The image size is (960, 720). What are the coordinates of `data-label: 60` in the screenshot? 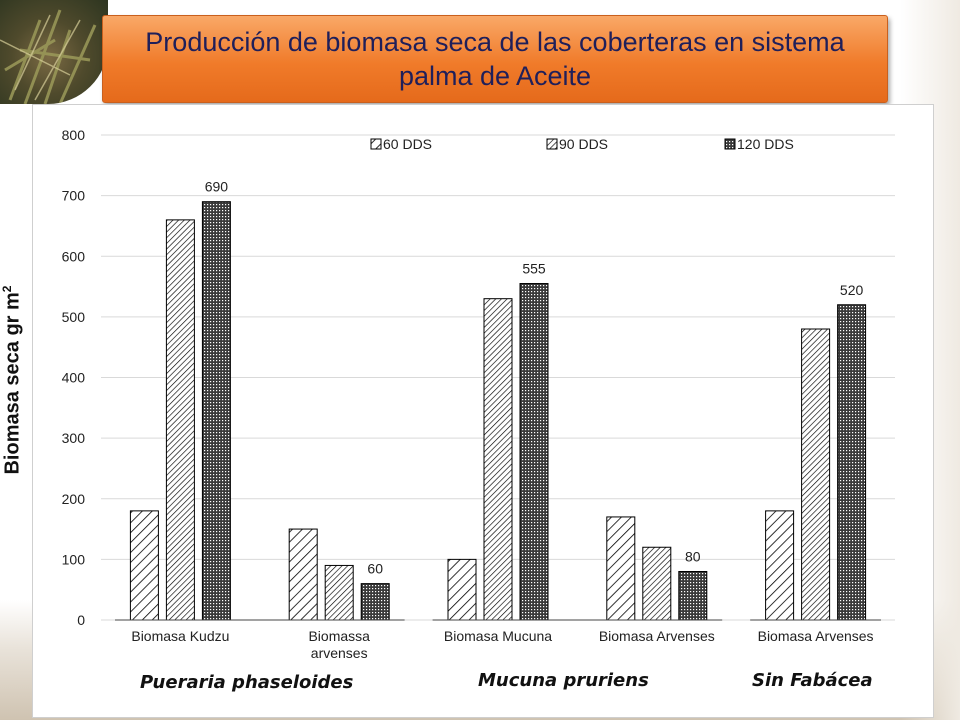 It's located at (375, 569).